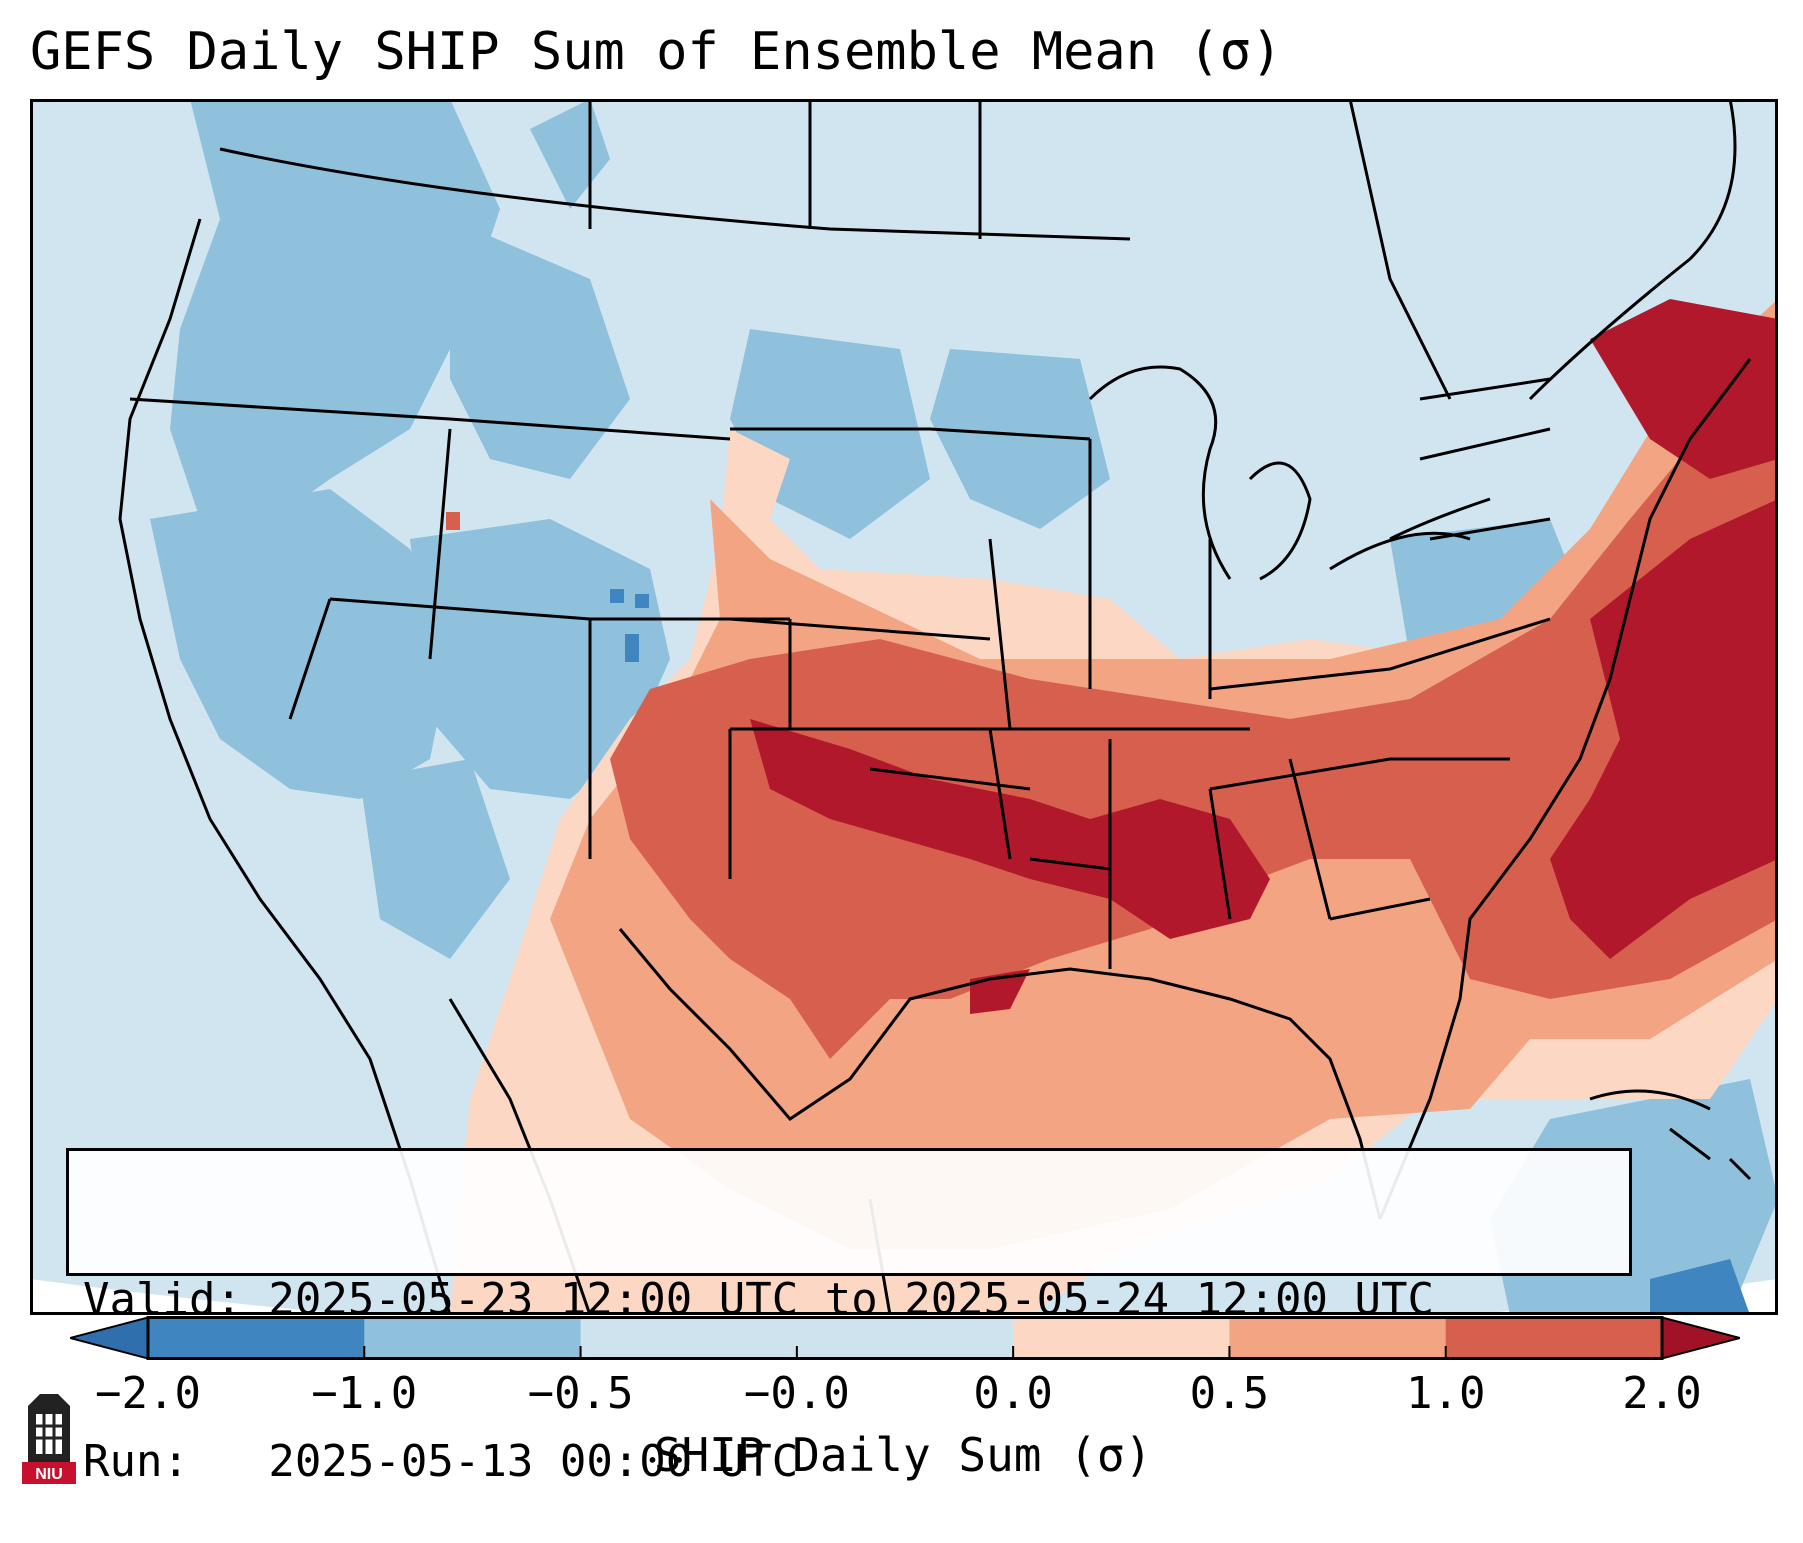  Describe the element at coordinates (49, 1474) in the screenshot. I see `logo-text: NIU` at that location.